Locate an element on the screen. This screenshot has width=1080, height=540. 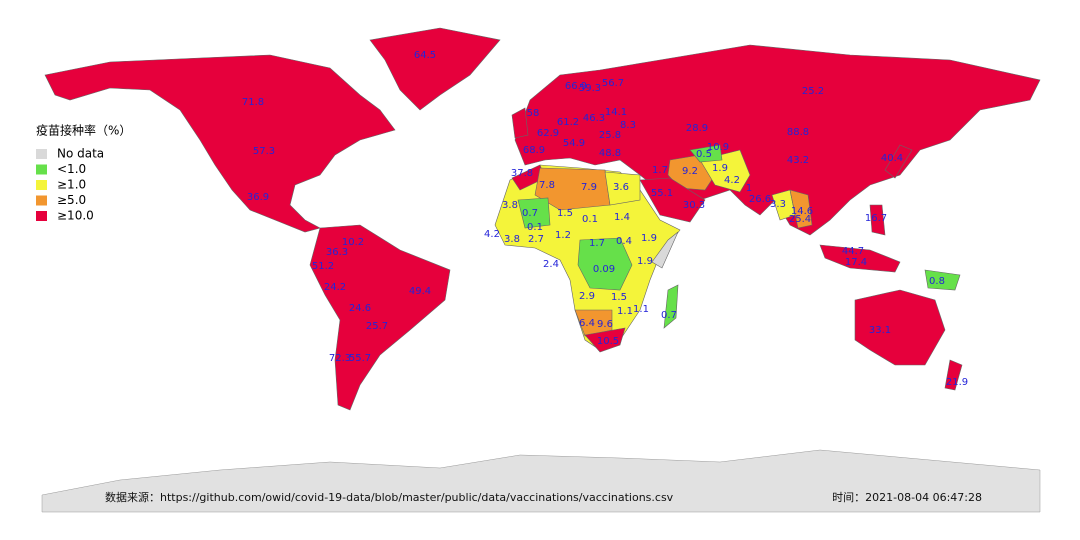
value-label: 59.3 is located at coordinates (590, 88).